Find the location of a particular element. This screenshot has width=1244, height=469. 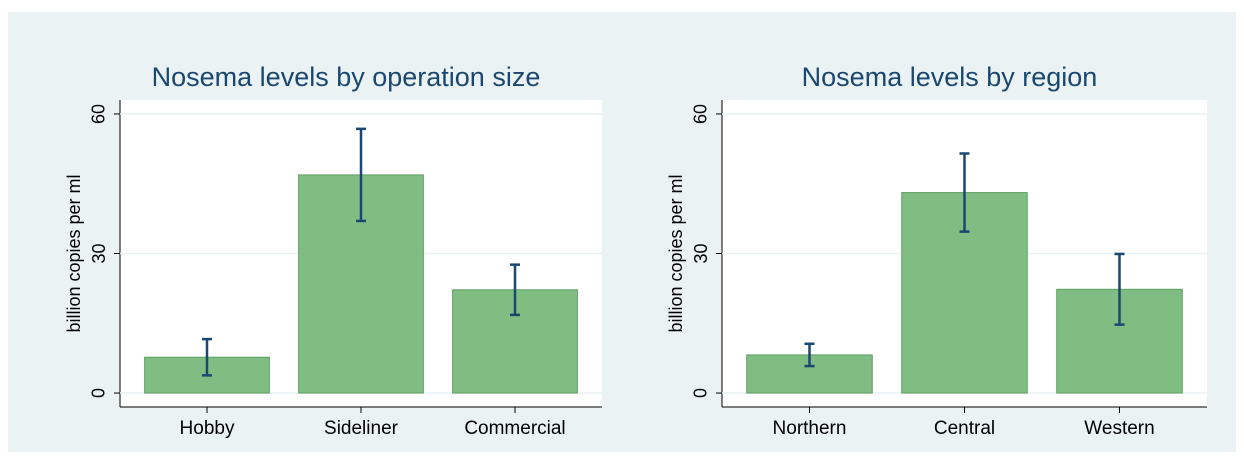

chart-title: Nosema levels by operation size is located at coordinates (346, 77).